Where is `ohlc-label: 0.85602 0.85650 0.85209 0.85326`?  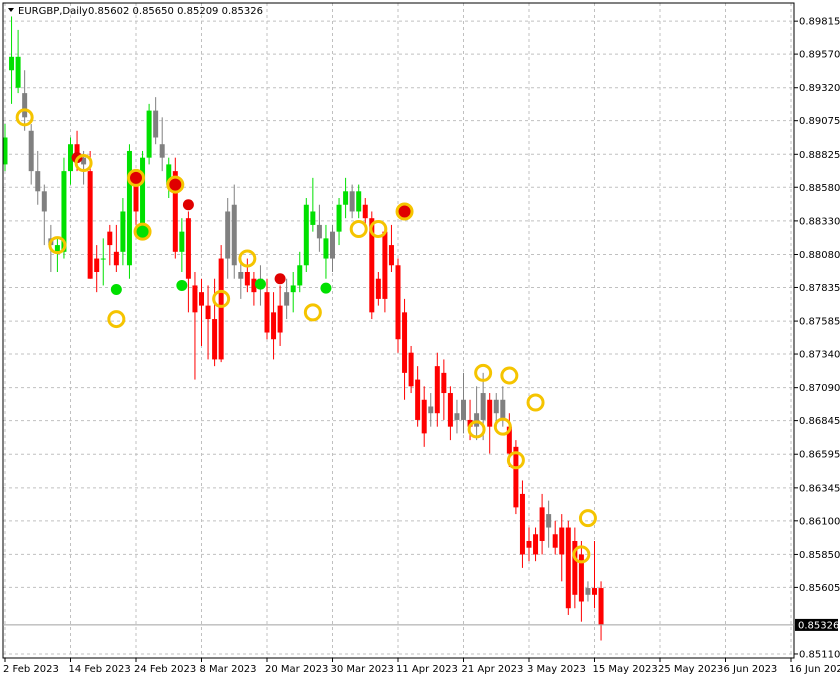 ohlc-label: 0.85602 0.85650 0.85209 0.85326 is located at coordinates (175, 11).